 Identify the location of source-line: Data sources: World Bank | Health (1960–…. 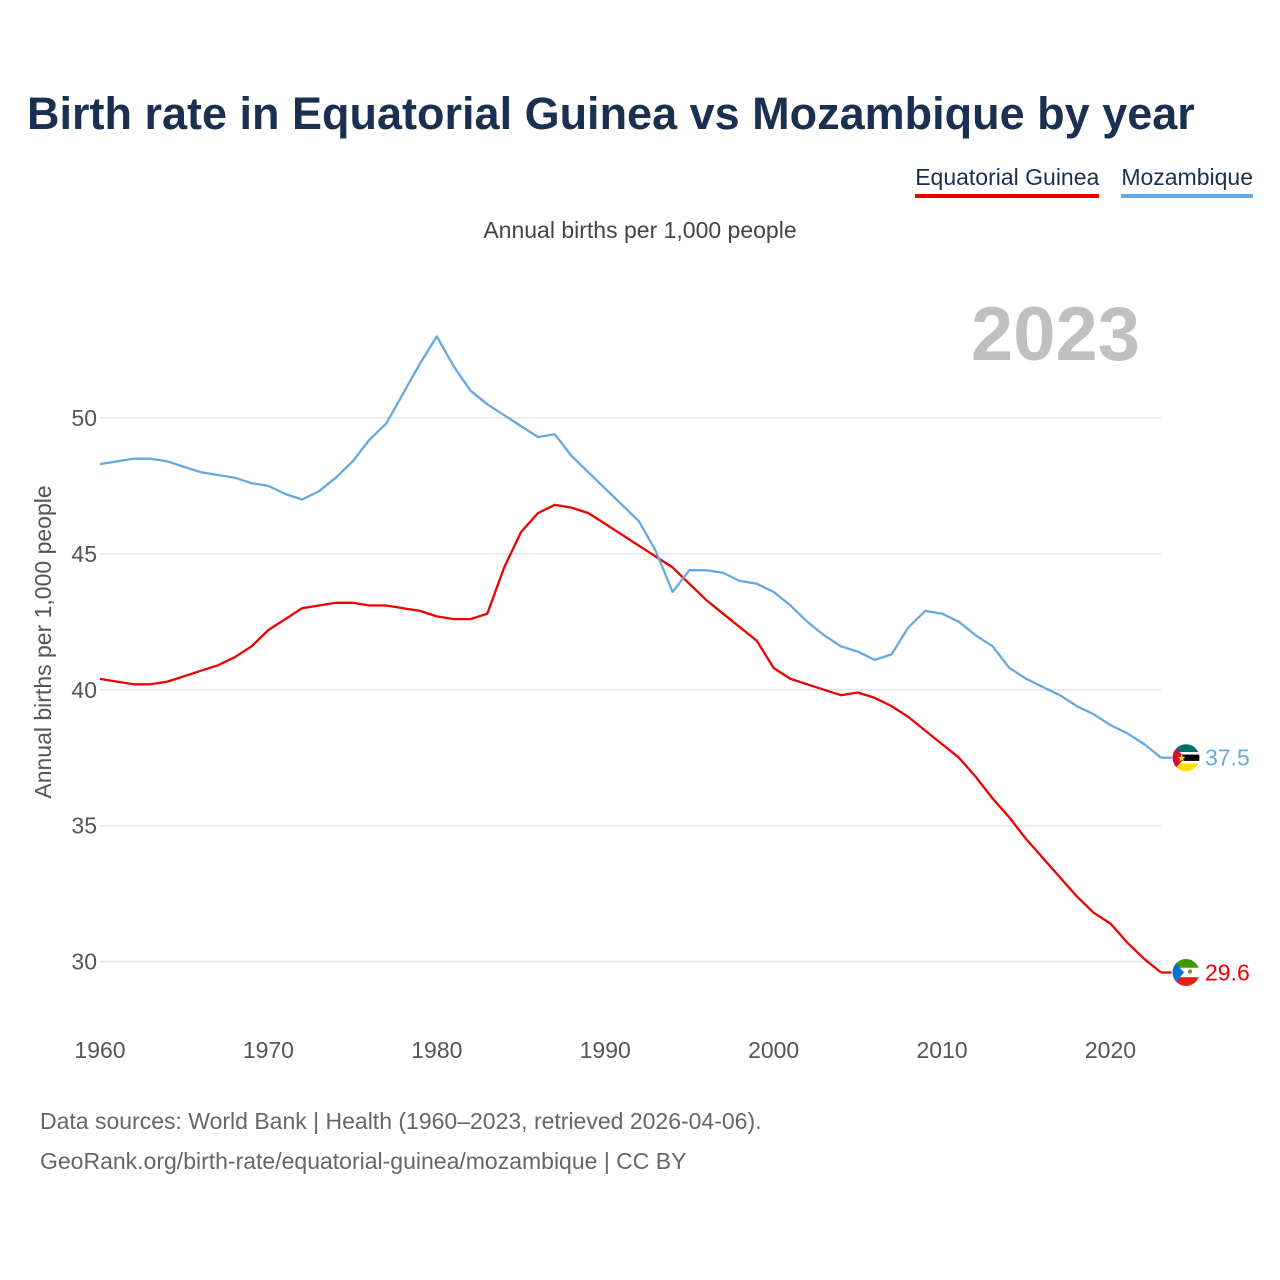
(401, 1121).